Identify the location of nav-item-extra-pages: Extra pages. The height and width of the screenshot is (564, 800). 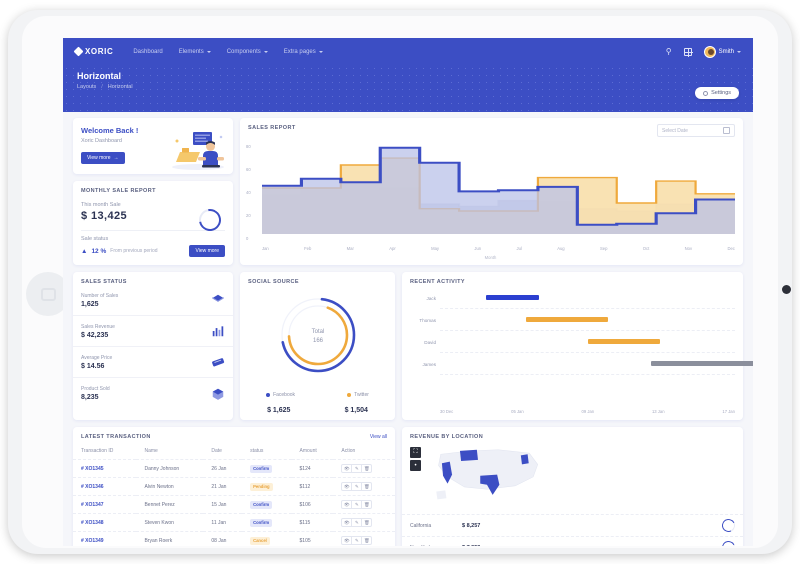
(303, 52).